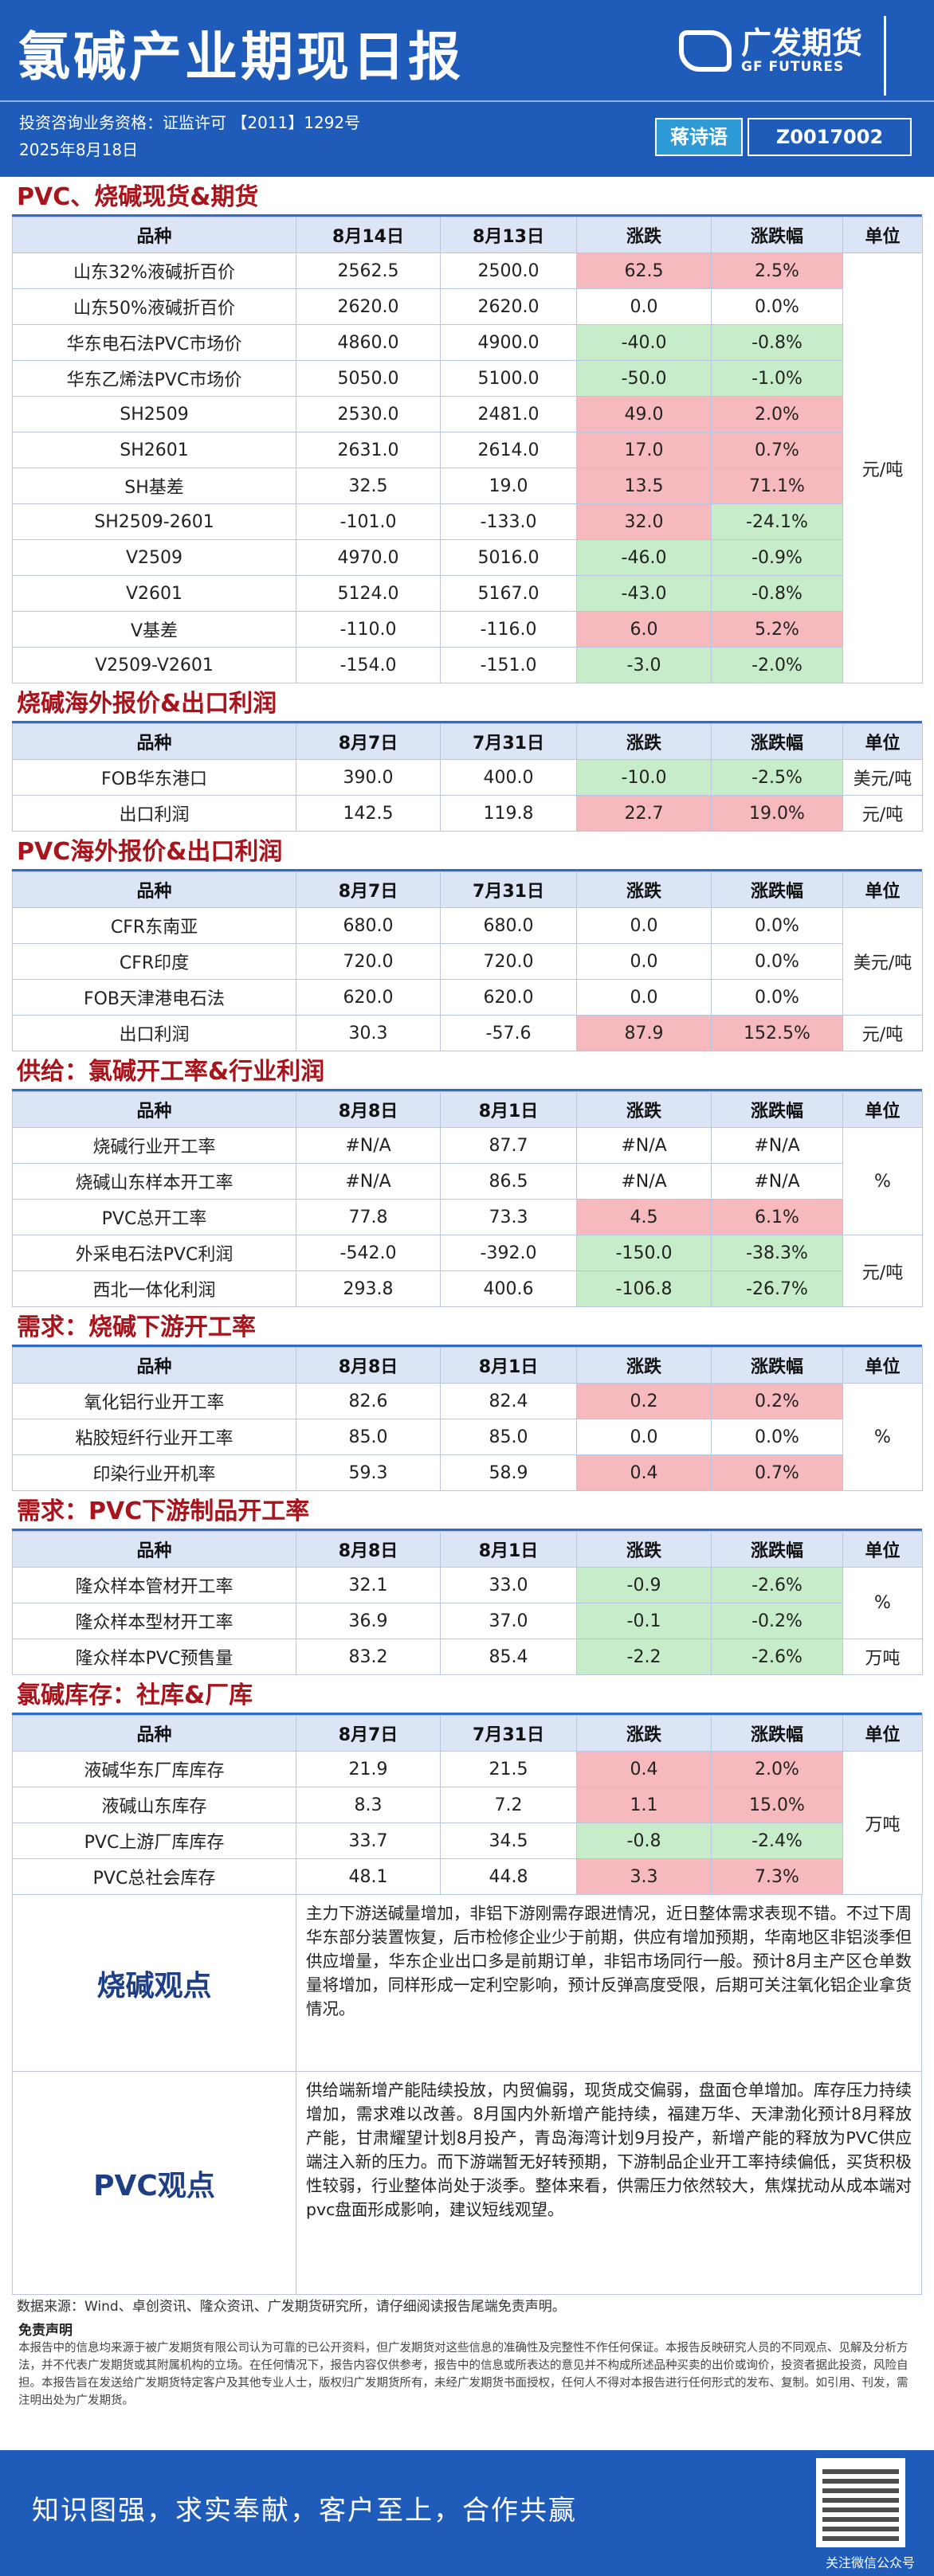  What do you see at coordinates (508, 997) in the screenshot?
I see `value-cell: 620.0` at bounding box center [508, 997].